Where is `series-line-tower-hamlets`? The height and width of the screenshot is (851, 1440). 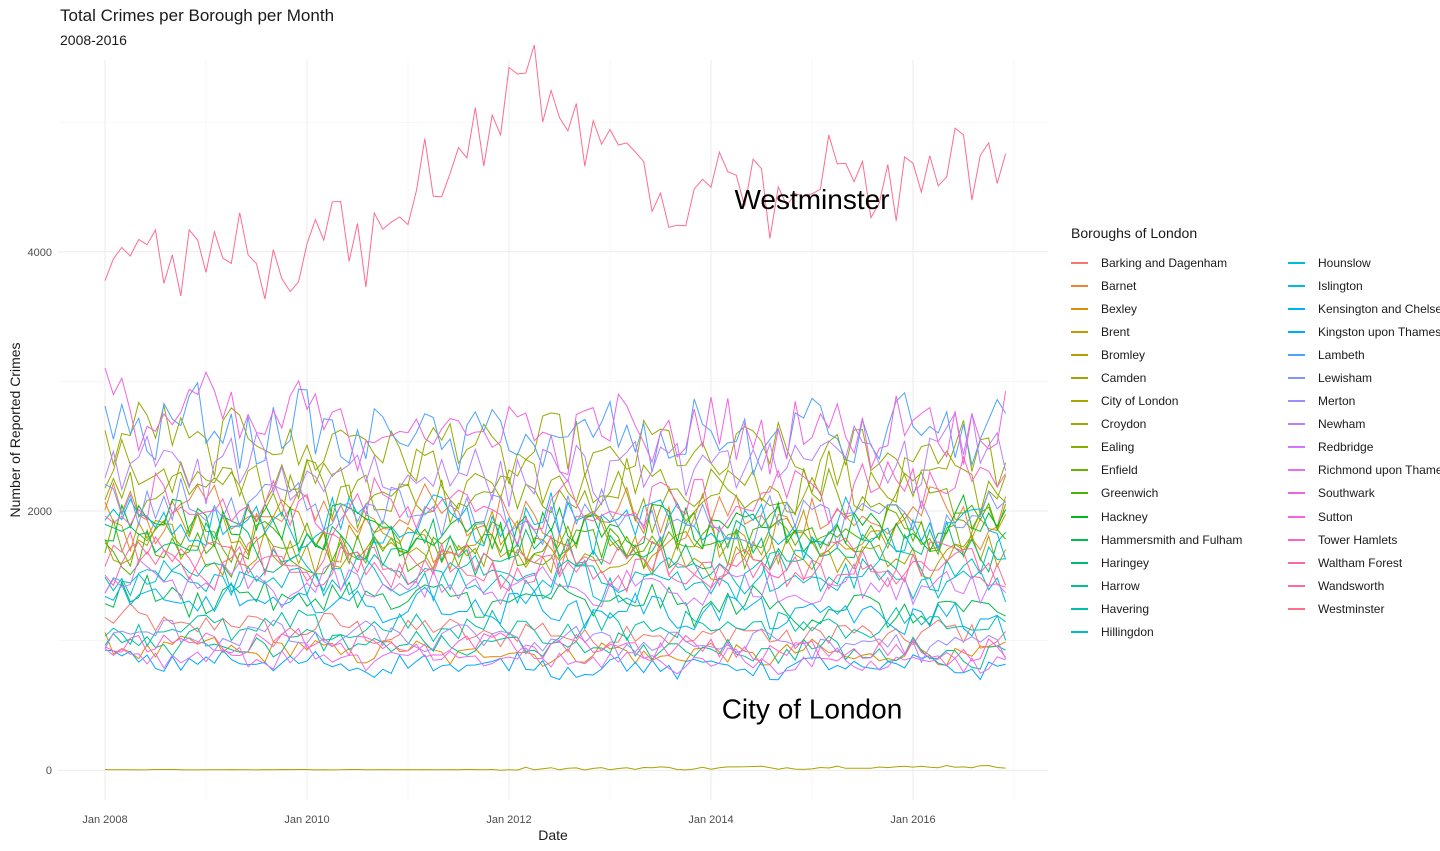
series-line-tower-hamlets is located at coordinates (555, 500).